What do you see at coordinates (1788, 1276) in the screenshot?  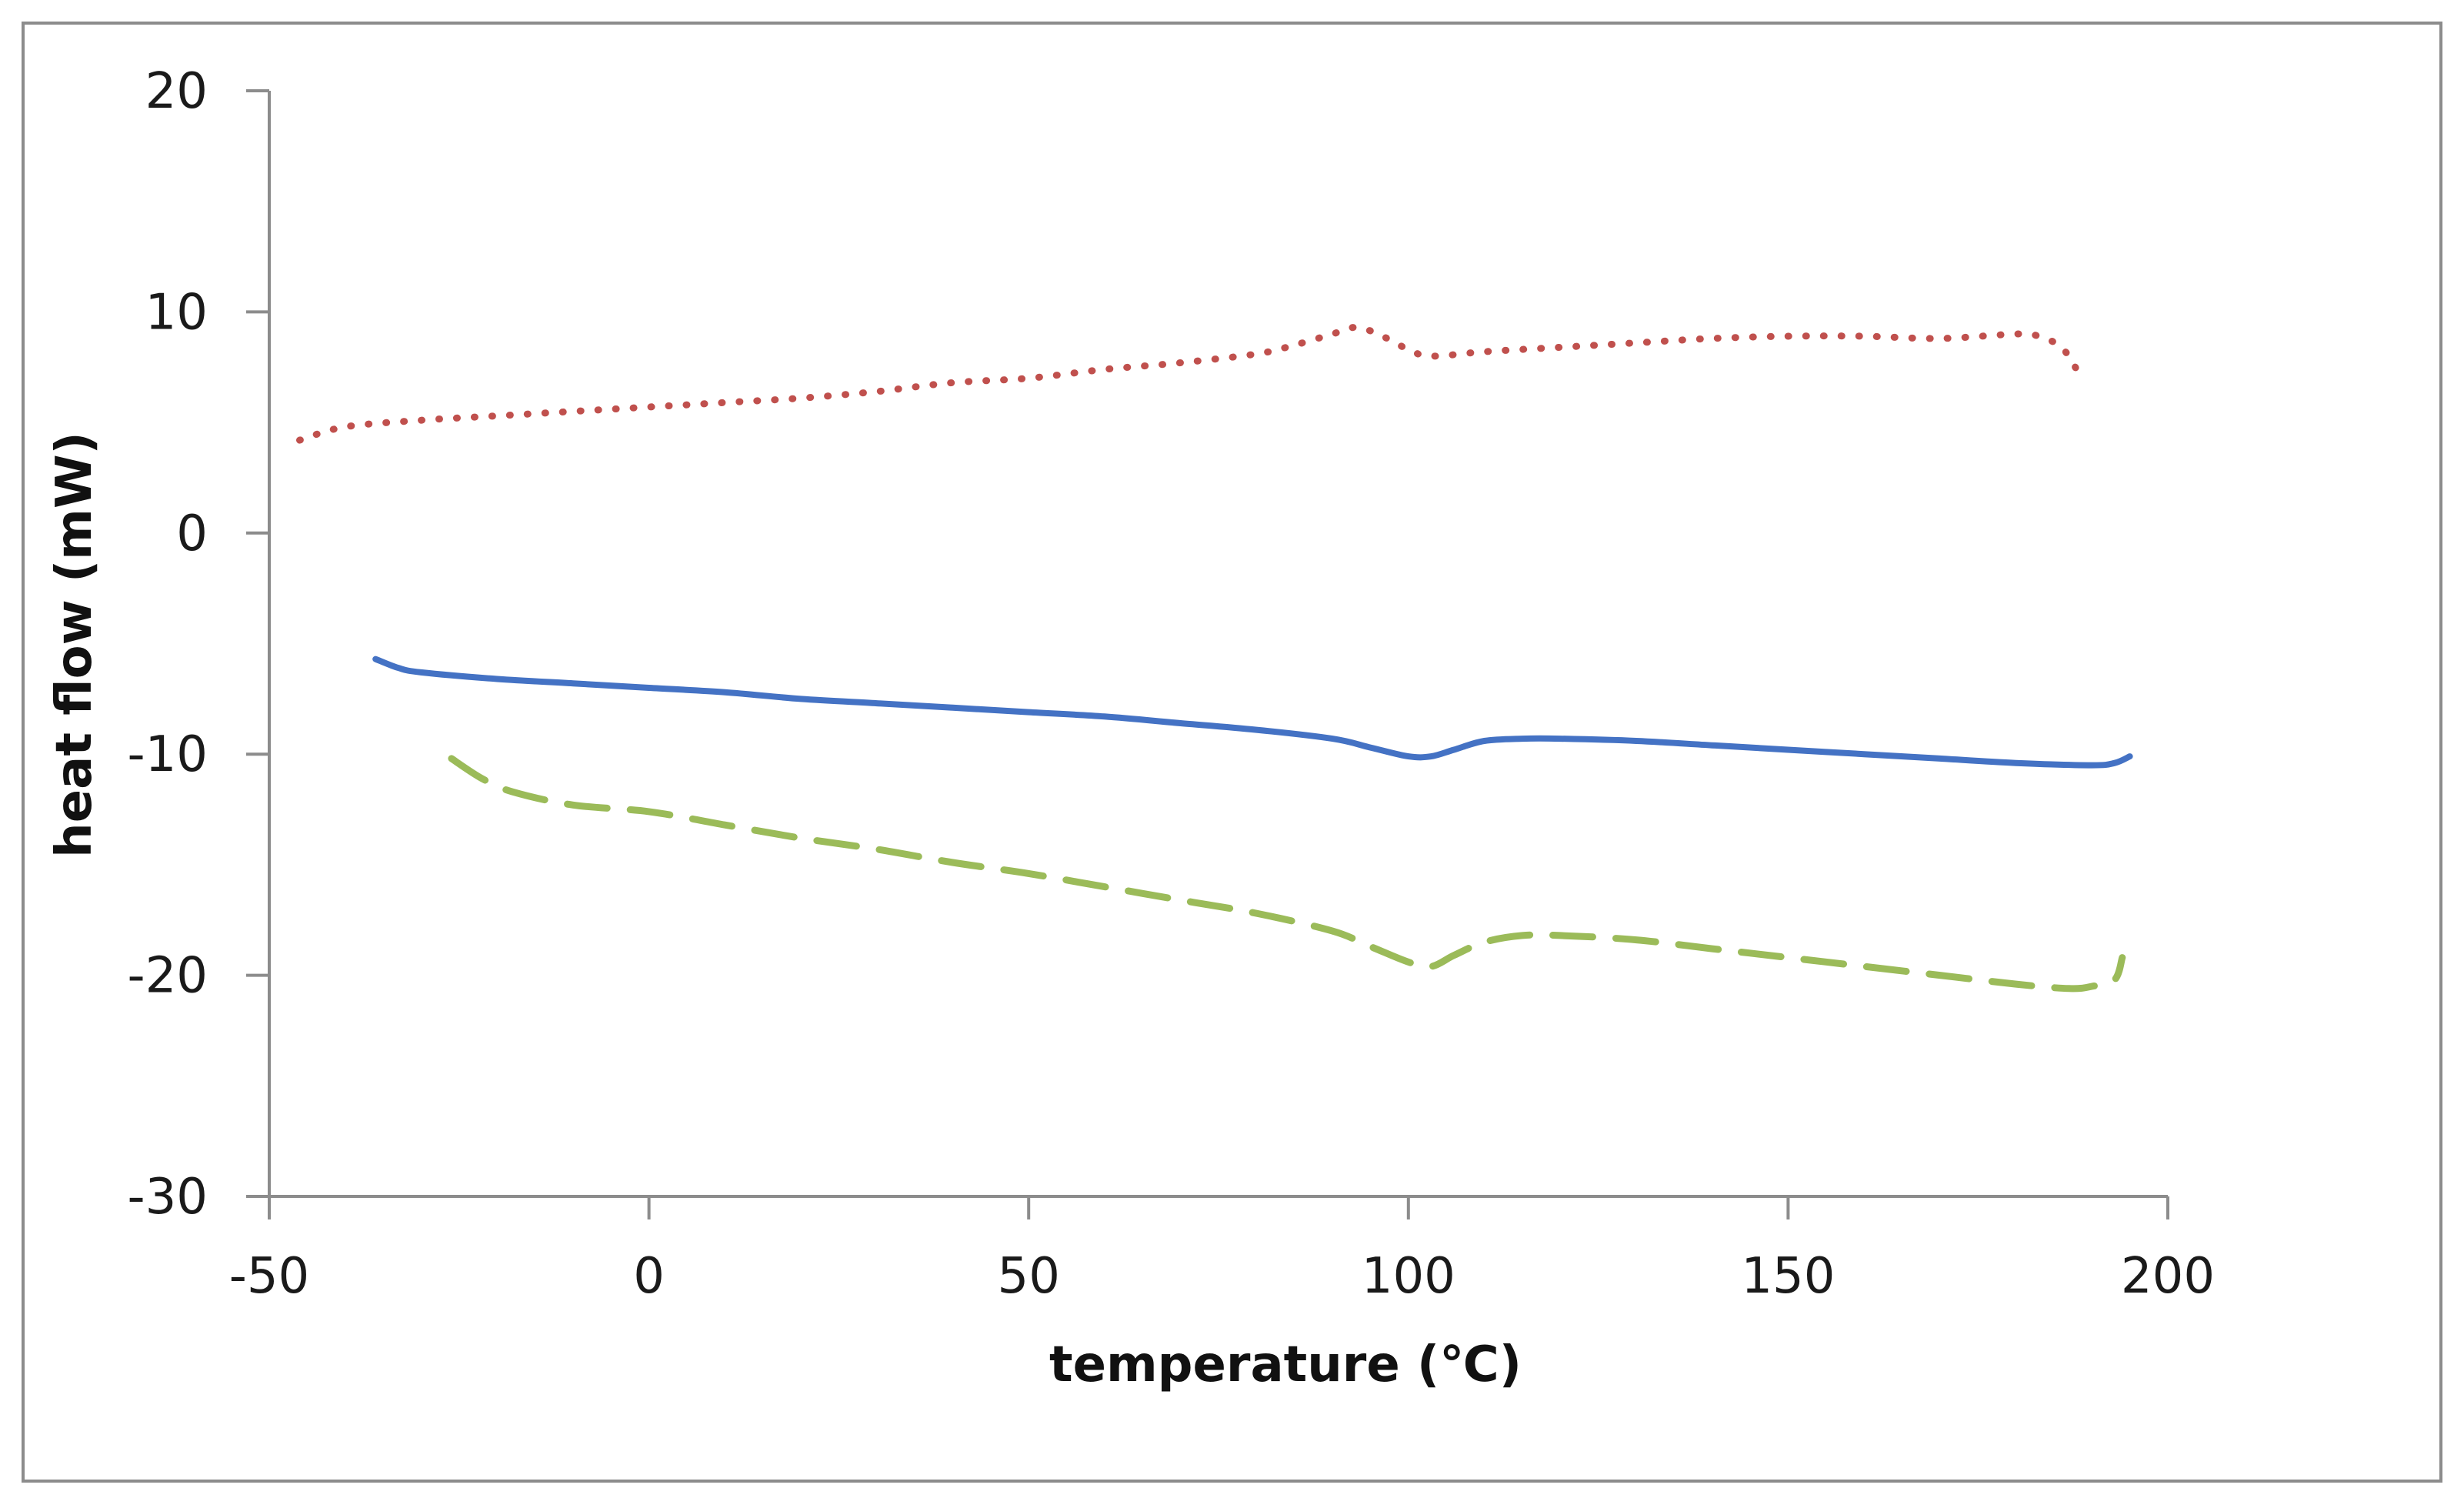 I see `x-tick-label: 150` at bounding box center [1788, 1276].